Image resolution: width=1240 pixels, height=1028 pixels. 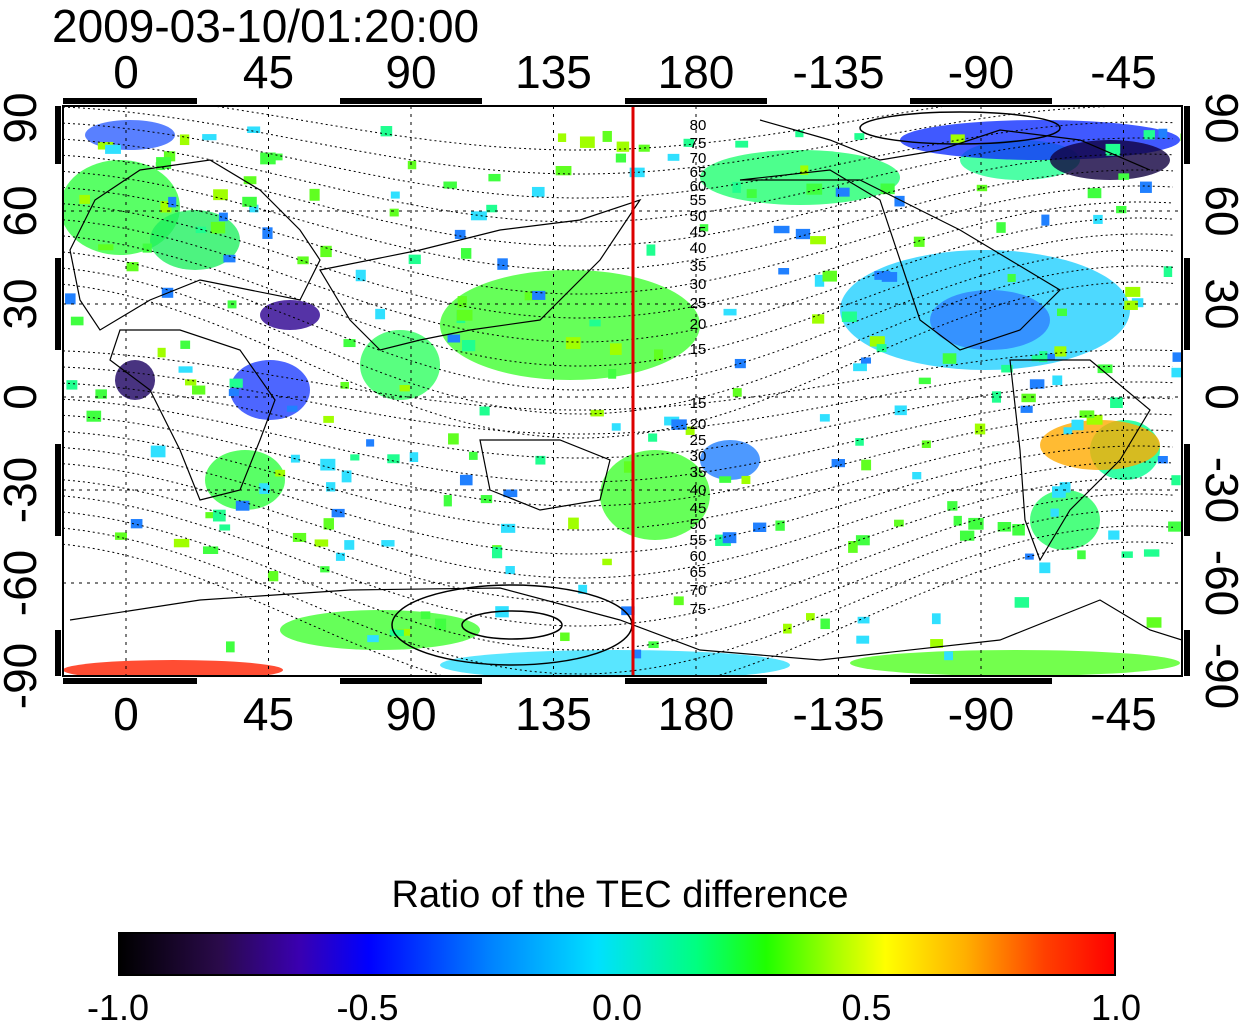 I want to click on contour-label: 70, so click(x=698, y=158).